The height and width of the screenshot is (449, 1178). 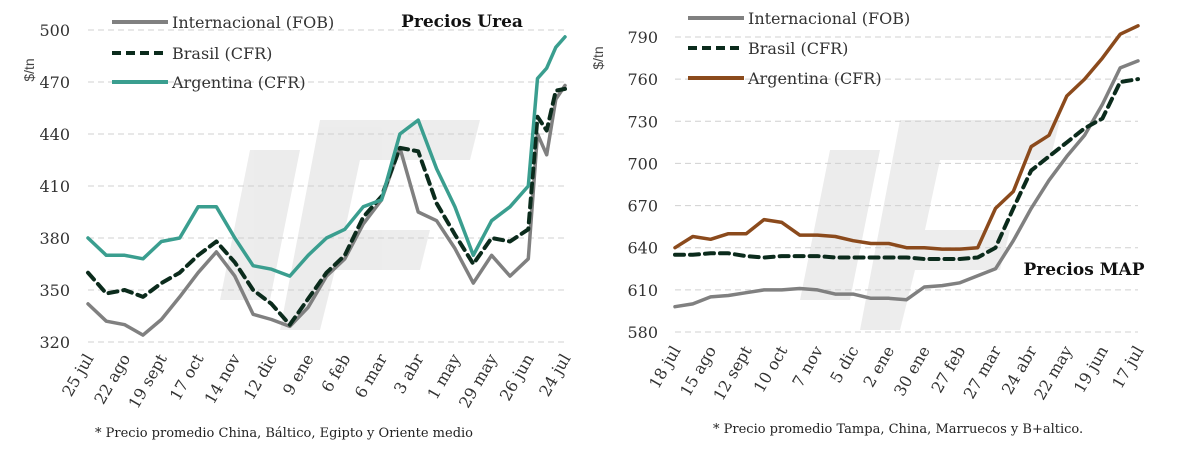 What do you see at coordinates (54, 134) in the screenshot?
I see `urea-y-tick-label: 440` at bounding box center [54, 134].